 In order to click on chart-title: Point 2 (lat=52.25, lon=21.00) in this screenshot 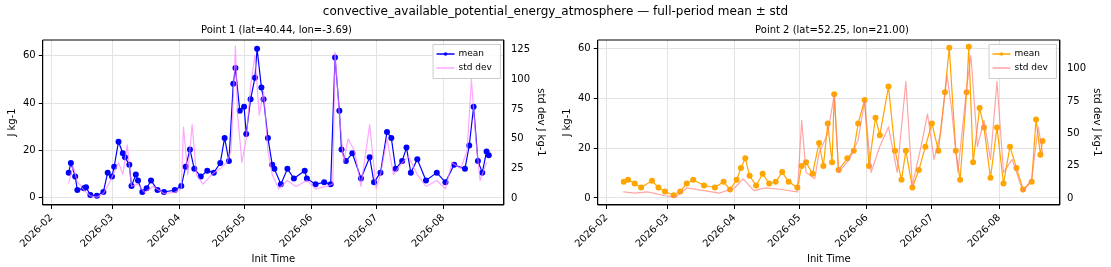, I will do `click(832, 29)`.